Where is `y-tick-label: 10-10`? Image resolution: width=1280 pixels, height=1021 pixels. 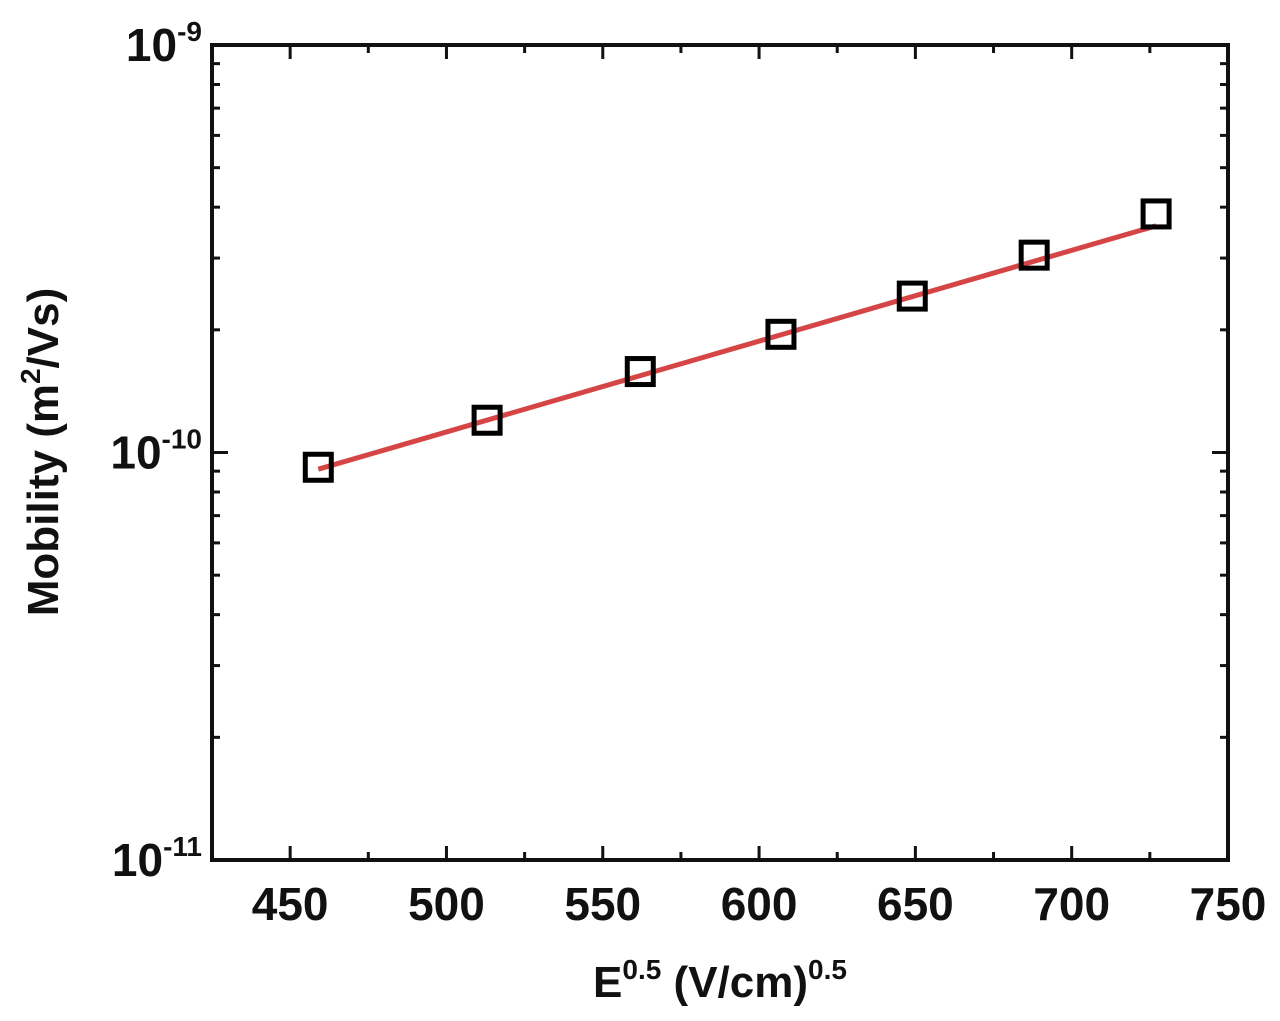
y-tick-label: 10-10 is located at coordinates (156, 451).